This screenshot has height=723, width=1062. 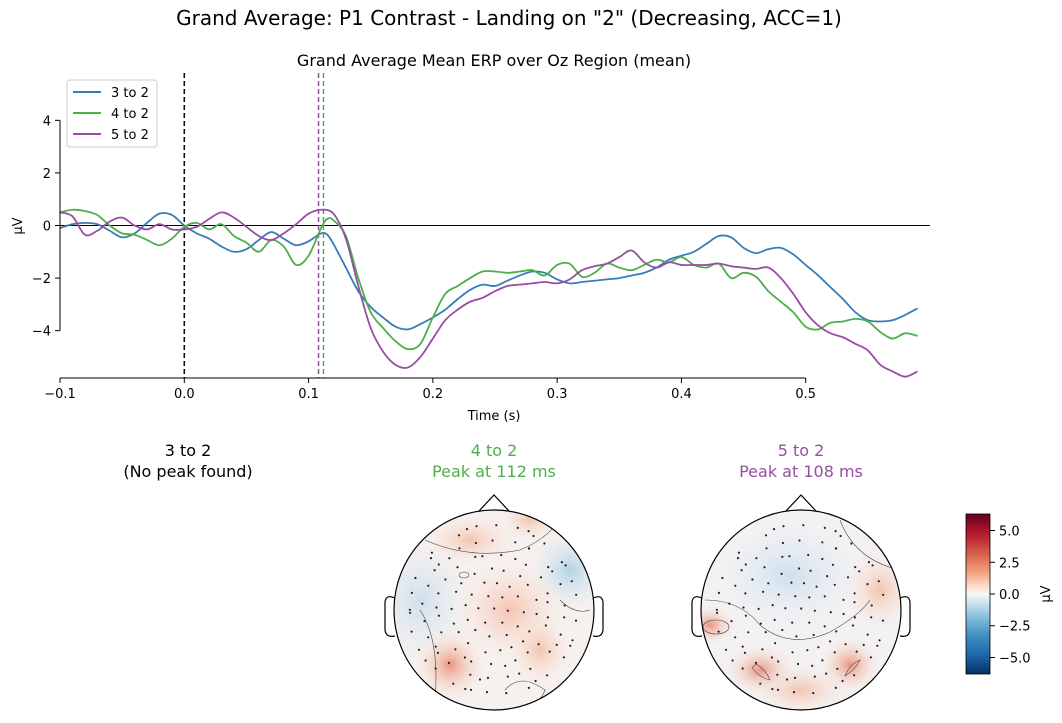 I want to click on head-outline-icon, so click(x=494, y=610).